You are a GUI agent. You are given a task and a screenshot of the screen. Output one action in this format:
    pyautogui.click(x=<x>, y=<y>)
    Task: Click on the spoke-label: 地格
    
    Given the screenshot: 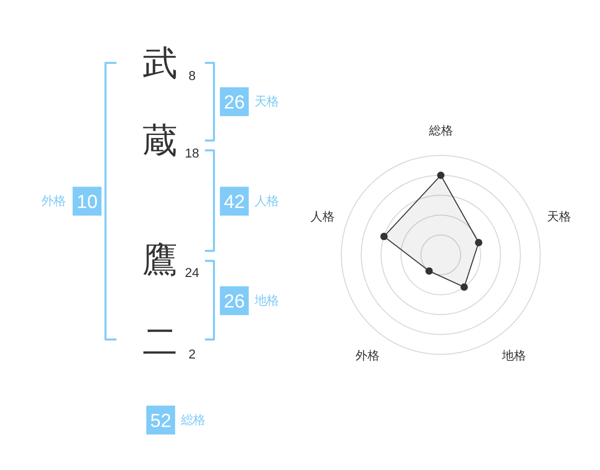 What is the action you would take?
    pyautogui.click(x=513, y=355)
    